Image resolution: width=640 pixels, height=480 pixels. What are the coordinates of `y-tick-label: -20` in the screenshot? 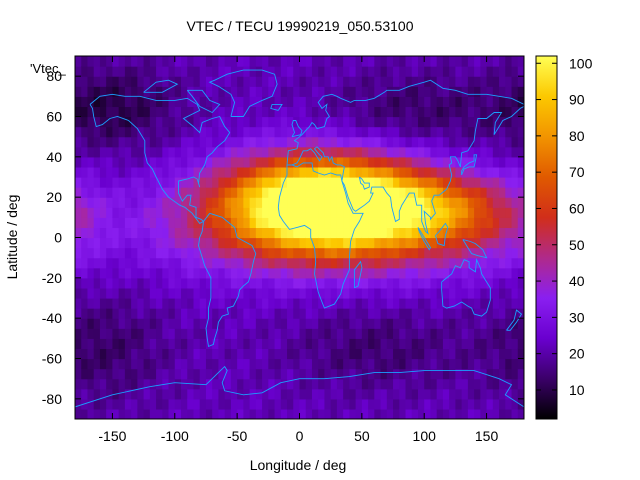 It's located at (52, 278).